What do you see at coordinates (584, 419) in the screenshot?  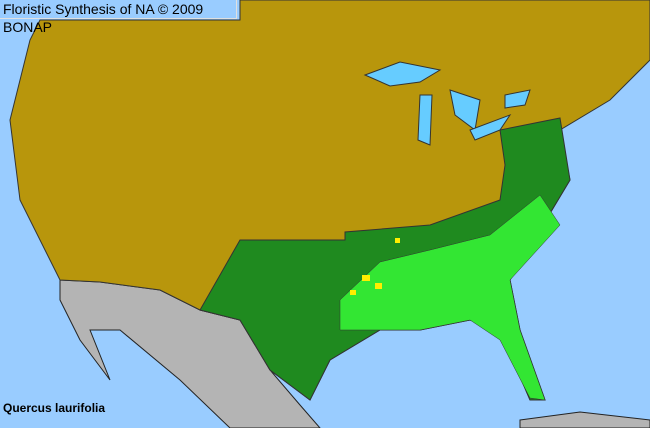 I see `cuba-land` at bounding box center [584, 419].